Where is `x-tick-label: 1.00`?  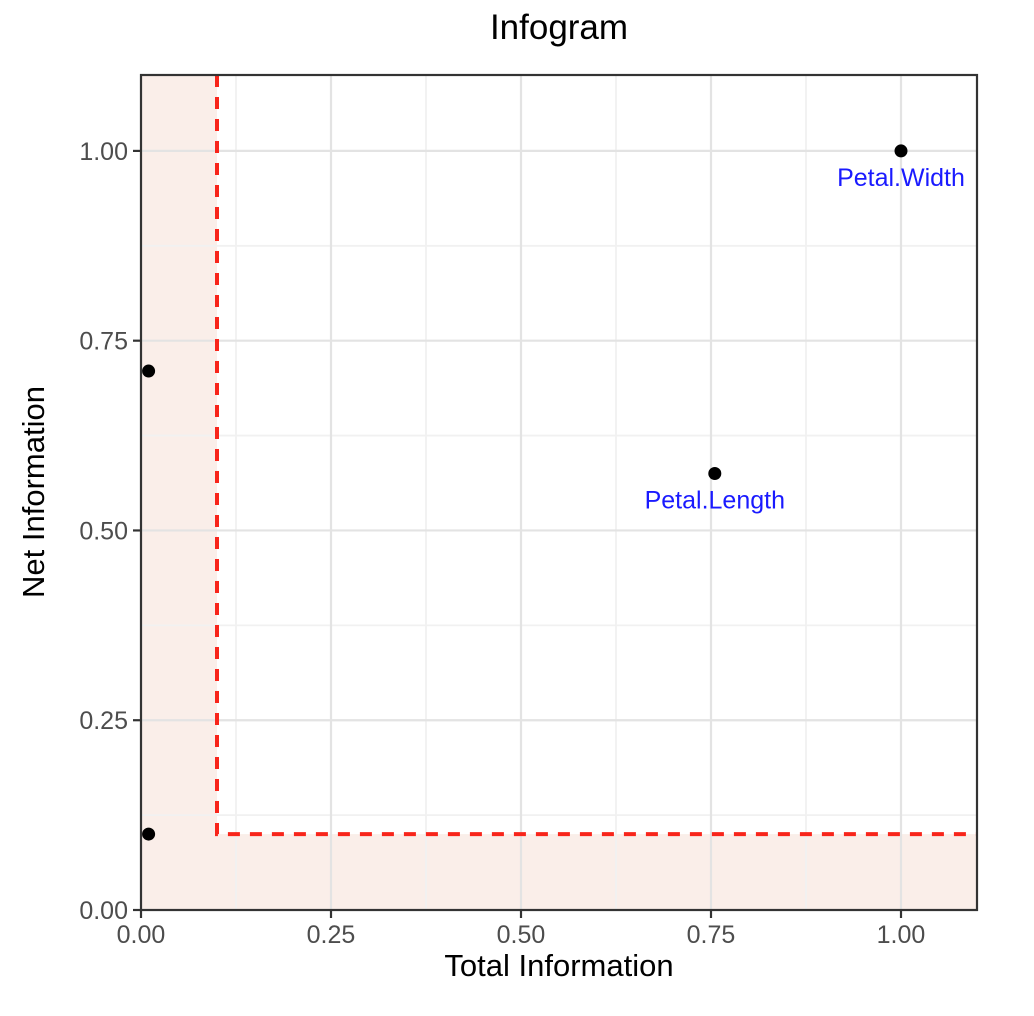 x-tick-label: 1.00 is located at coordinates (901, 935).